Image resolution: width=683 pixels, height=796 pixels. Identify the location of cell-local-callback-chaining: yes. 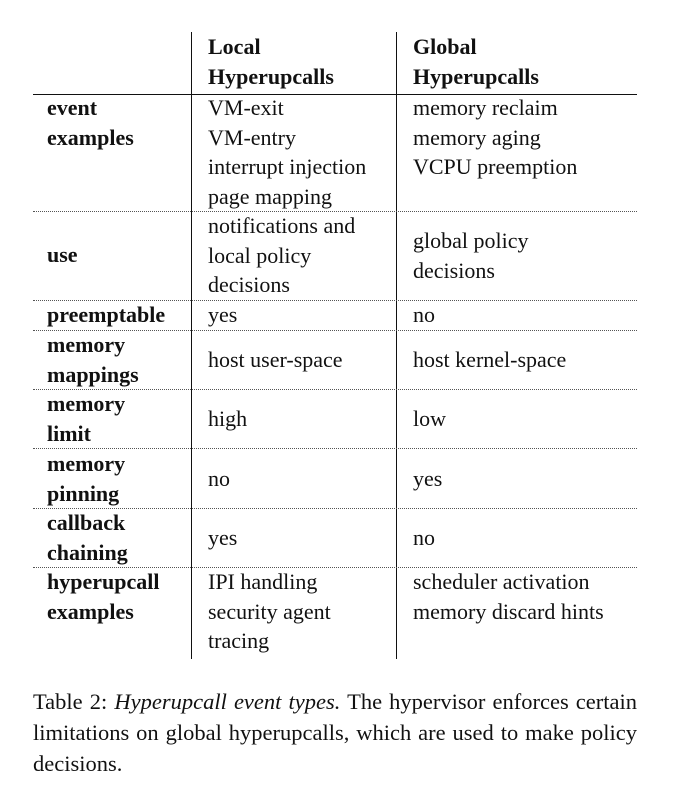
(223, 537).